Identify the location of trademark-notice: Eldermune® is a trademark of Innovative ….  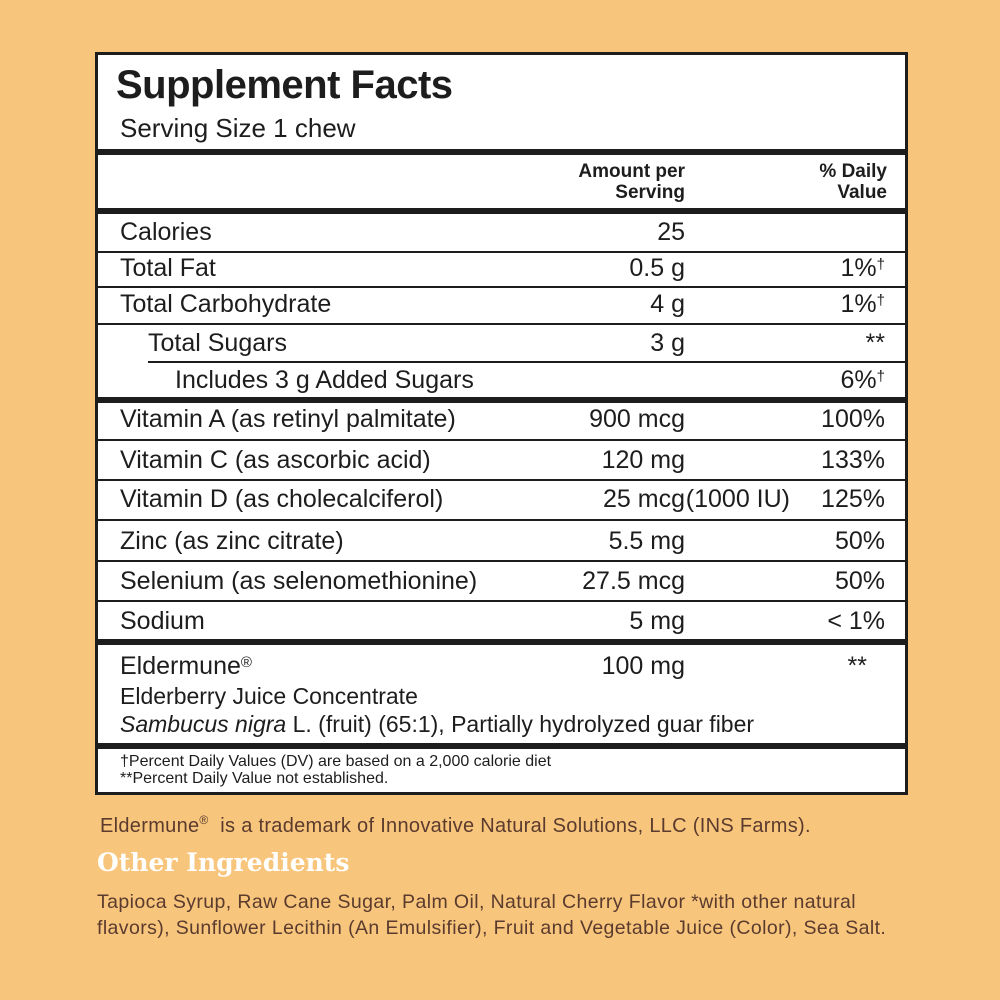
(455, 825).